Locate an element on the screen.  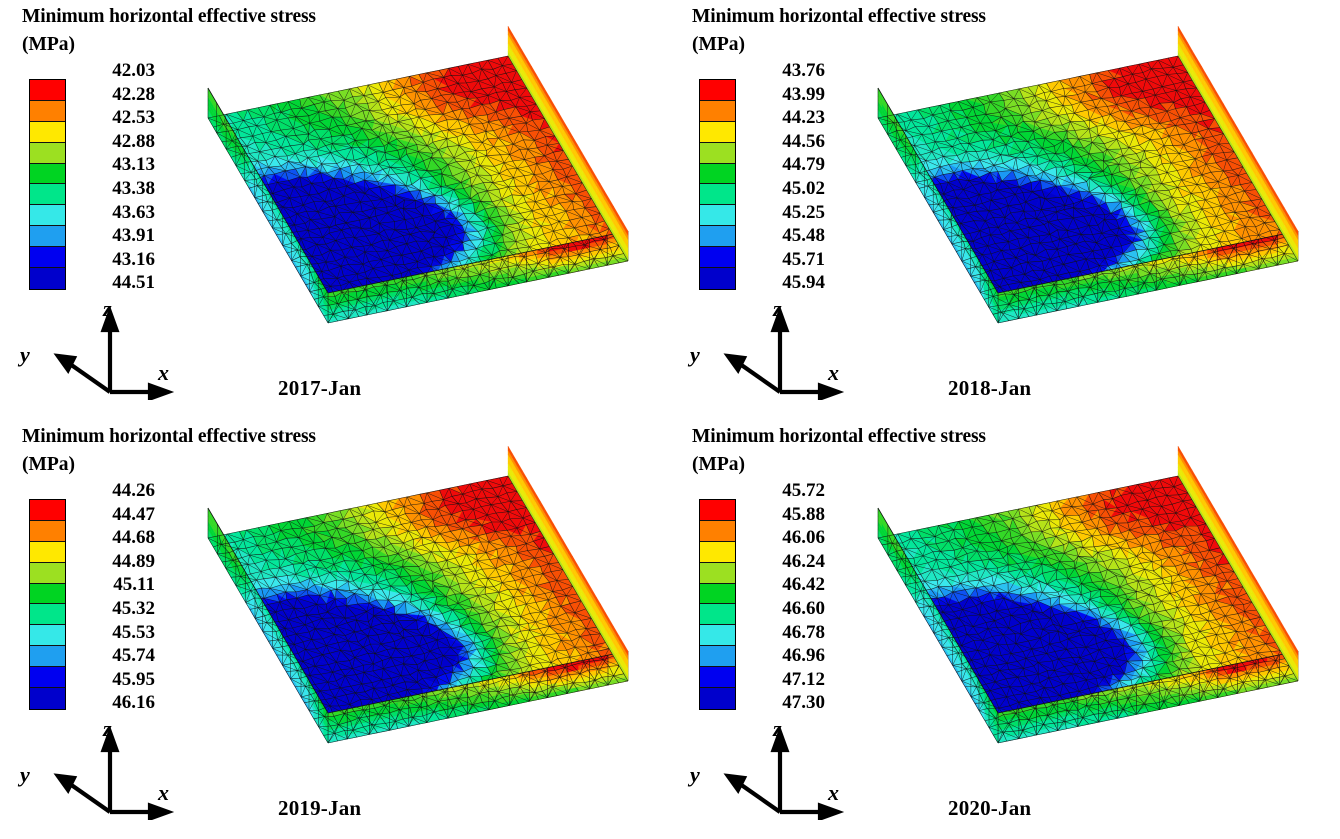
tick-value: 46.06 is located at coordinates (803, 538).